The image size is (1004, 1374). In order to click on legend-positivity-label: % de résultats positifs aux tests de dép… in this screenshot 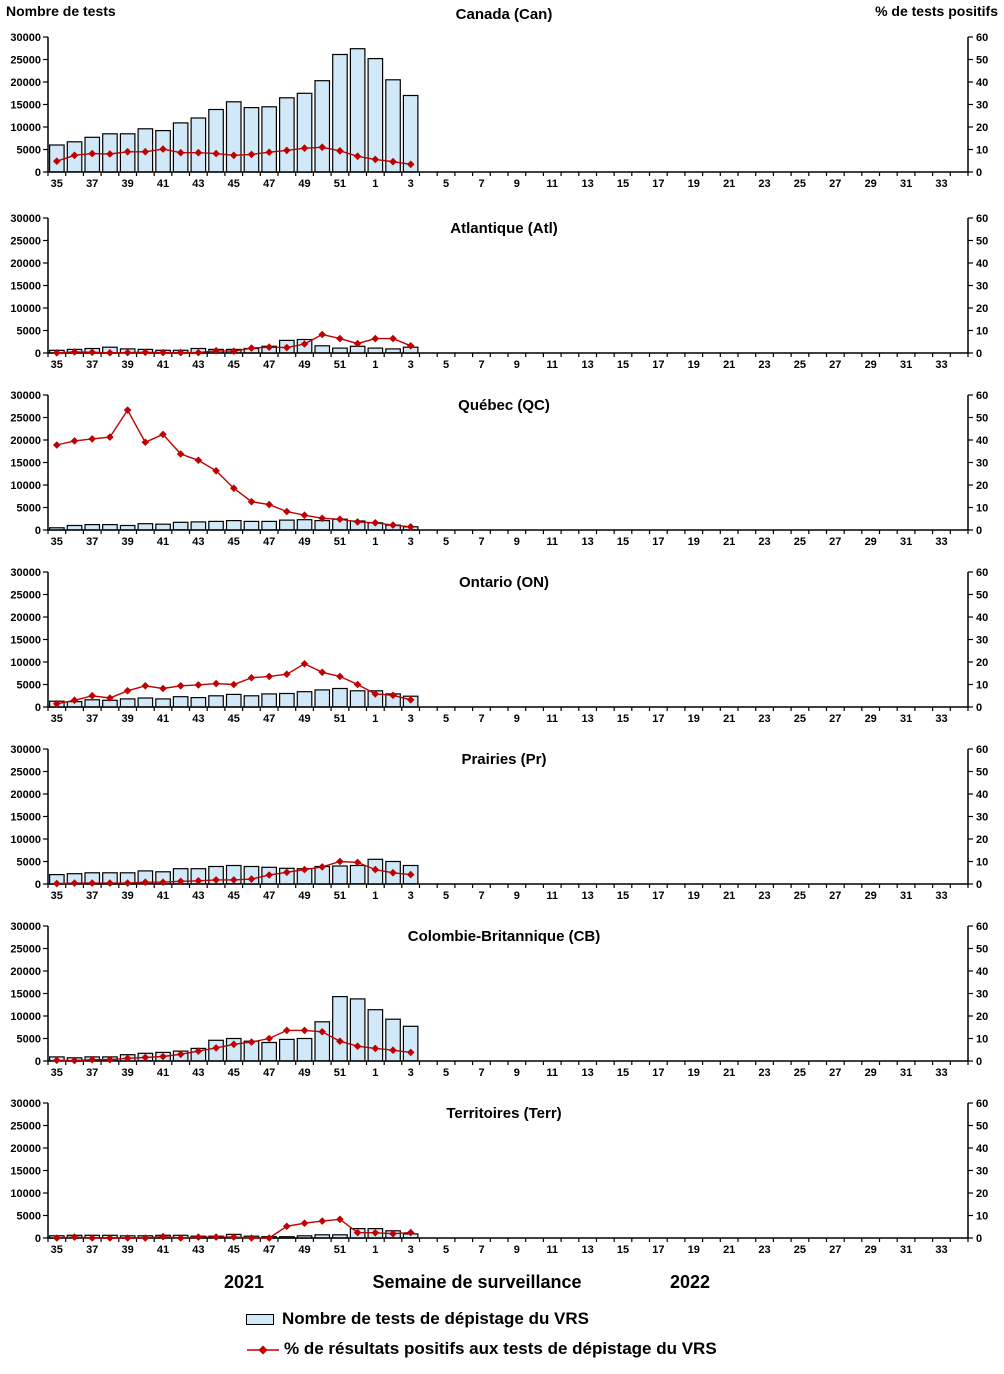, I will do `click(500, 1348)`.